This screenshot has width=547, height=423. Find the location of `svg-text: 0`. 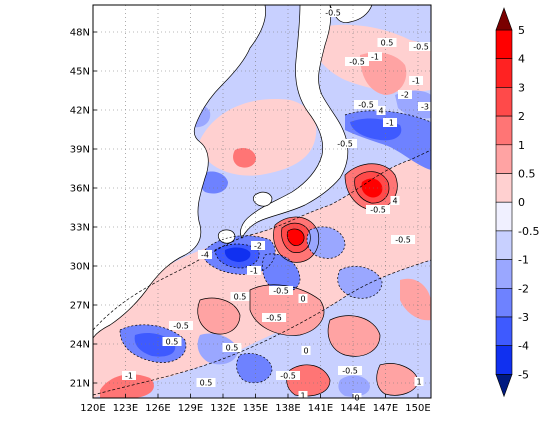

svg-text: 0 is located at coordinates (302, 299).